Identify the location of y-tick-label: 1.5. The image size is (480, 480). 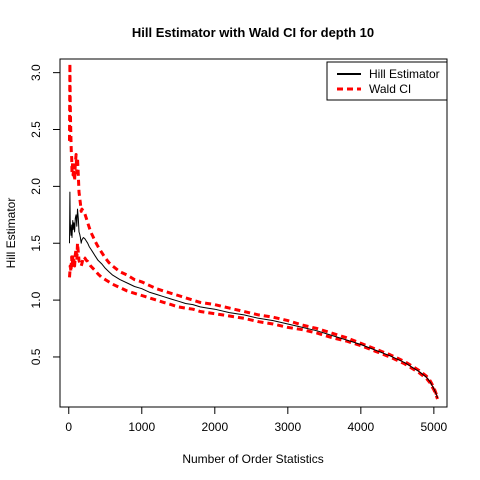
(36, 243).